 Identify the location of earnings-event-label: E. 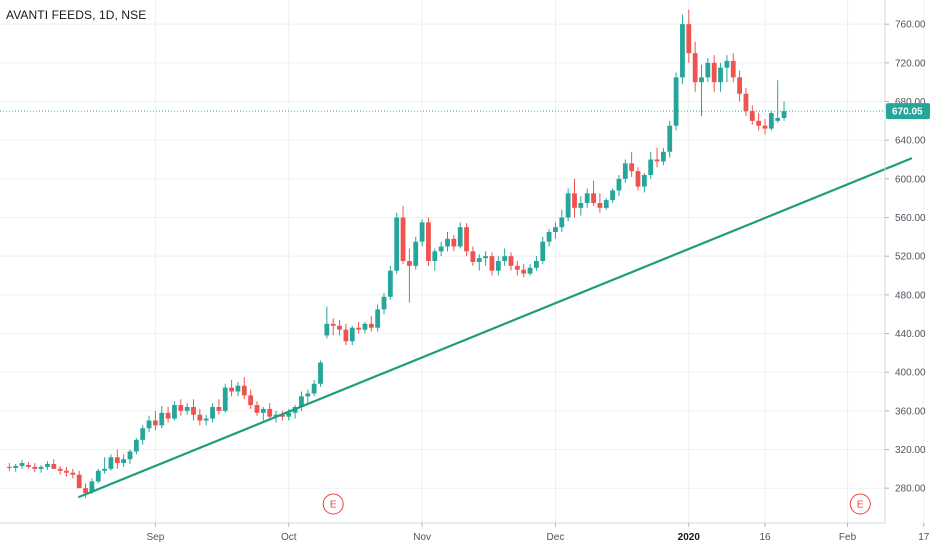
(333, 505).